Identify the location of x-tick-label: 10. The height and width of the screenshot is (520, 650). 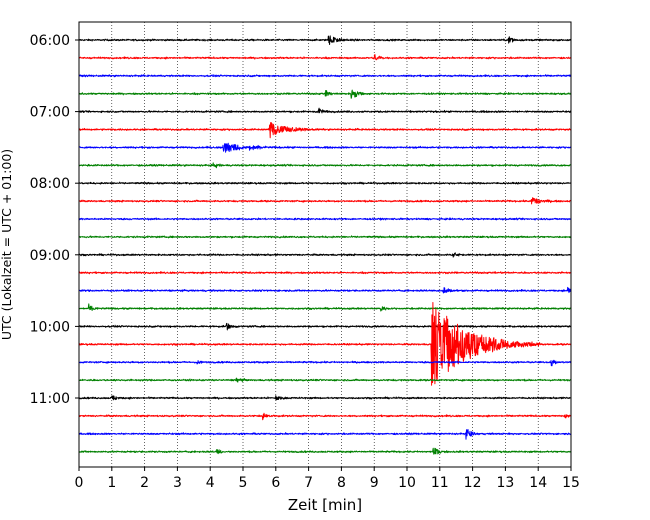
(407, 483).